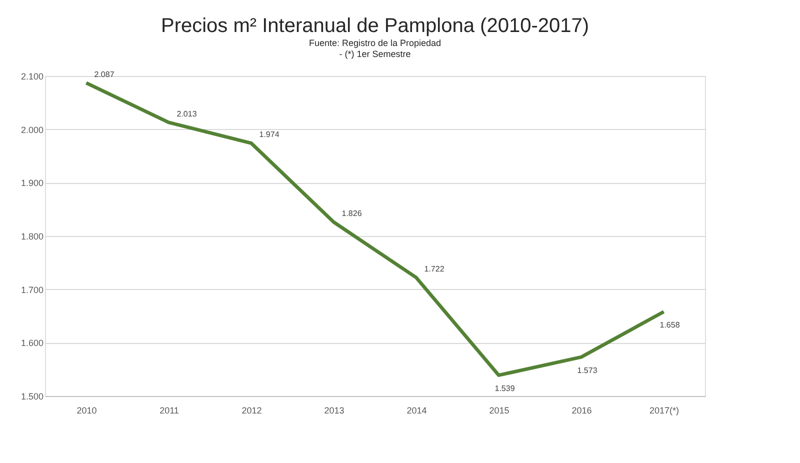 Image resolution: width=800 pixels, height=463 pixels. I want to click on data-label: 2.013, so click(187, 113).